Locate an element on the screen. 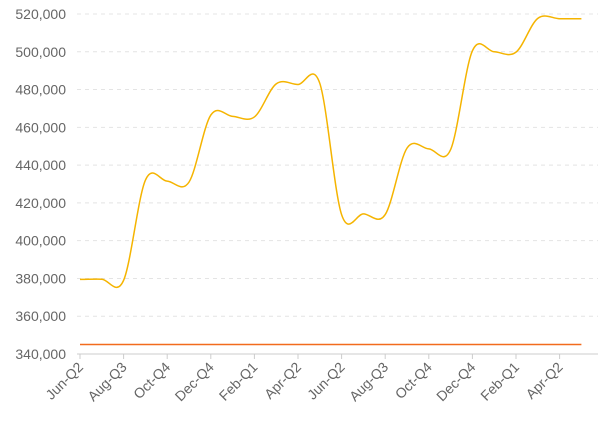 This screenshot has width=600, height=430. y-tick-label: 440,000 is located at coordinates (40, 165).